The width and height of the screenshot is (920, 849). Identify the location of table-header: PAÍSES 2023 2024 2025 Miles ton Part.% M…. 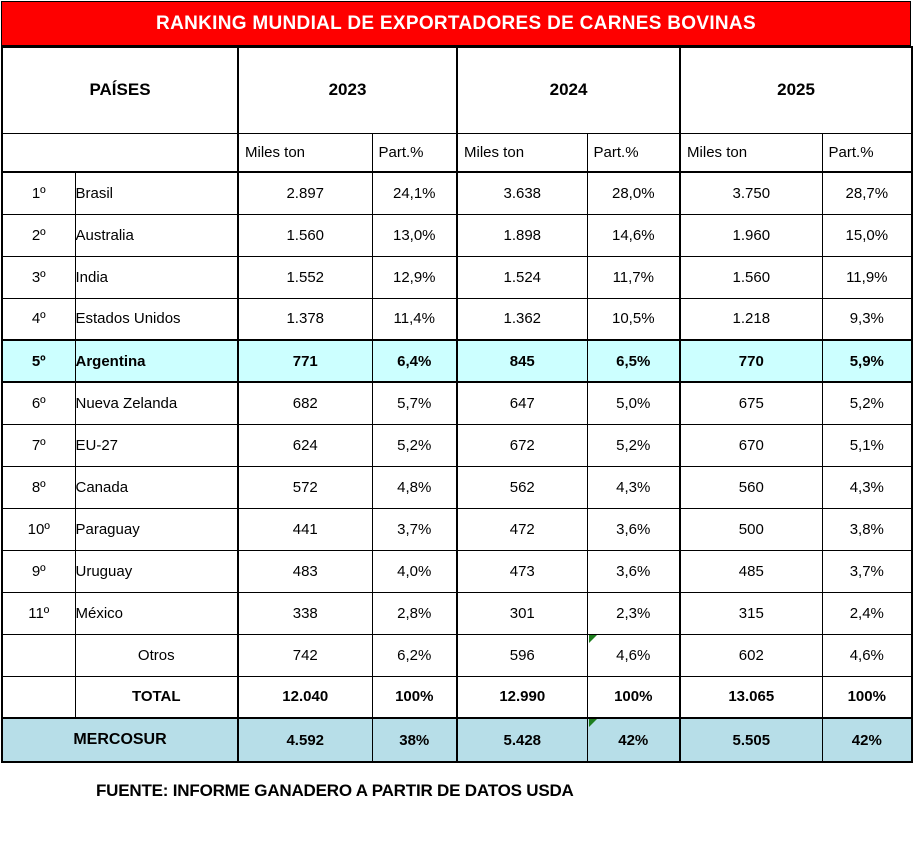
(457, 109).